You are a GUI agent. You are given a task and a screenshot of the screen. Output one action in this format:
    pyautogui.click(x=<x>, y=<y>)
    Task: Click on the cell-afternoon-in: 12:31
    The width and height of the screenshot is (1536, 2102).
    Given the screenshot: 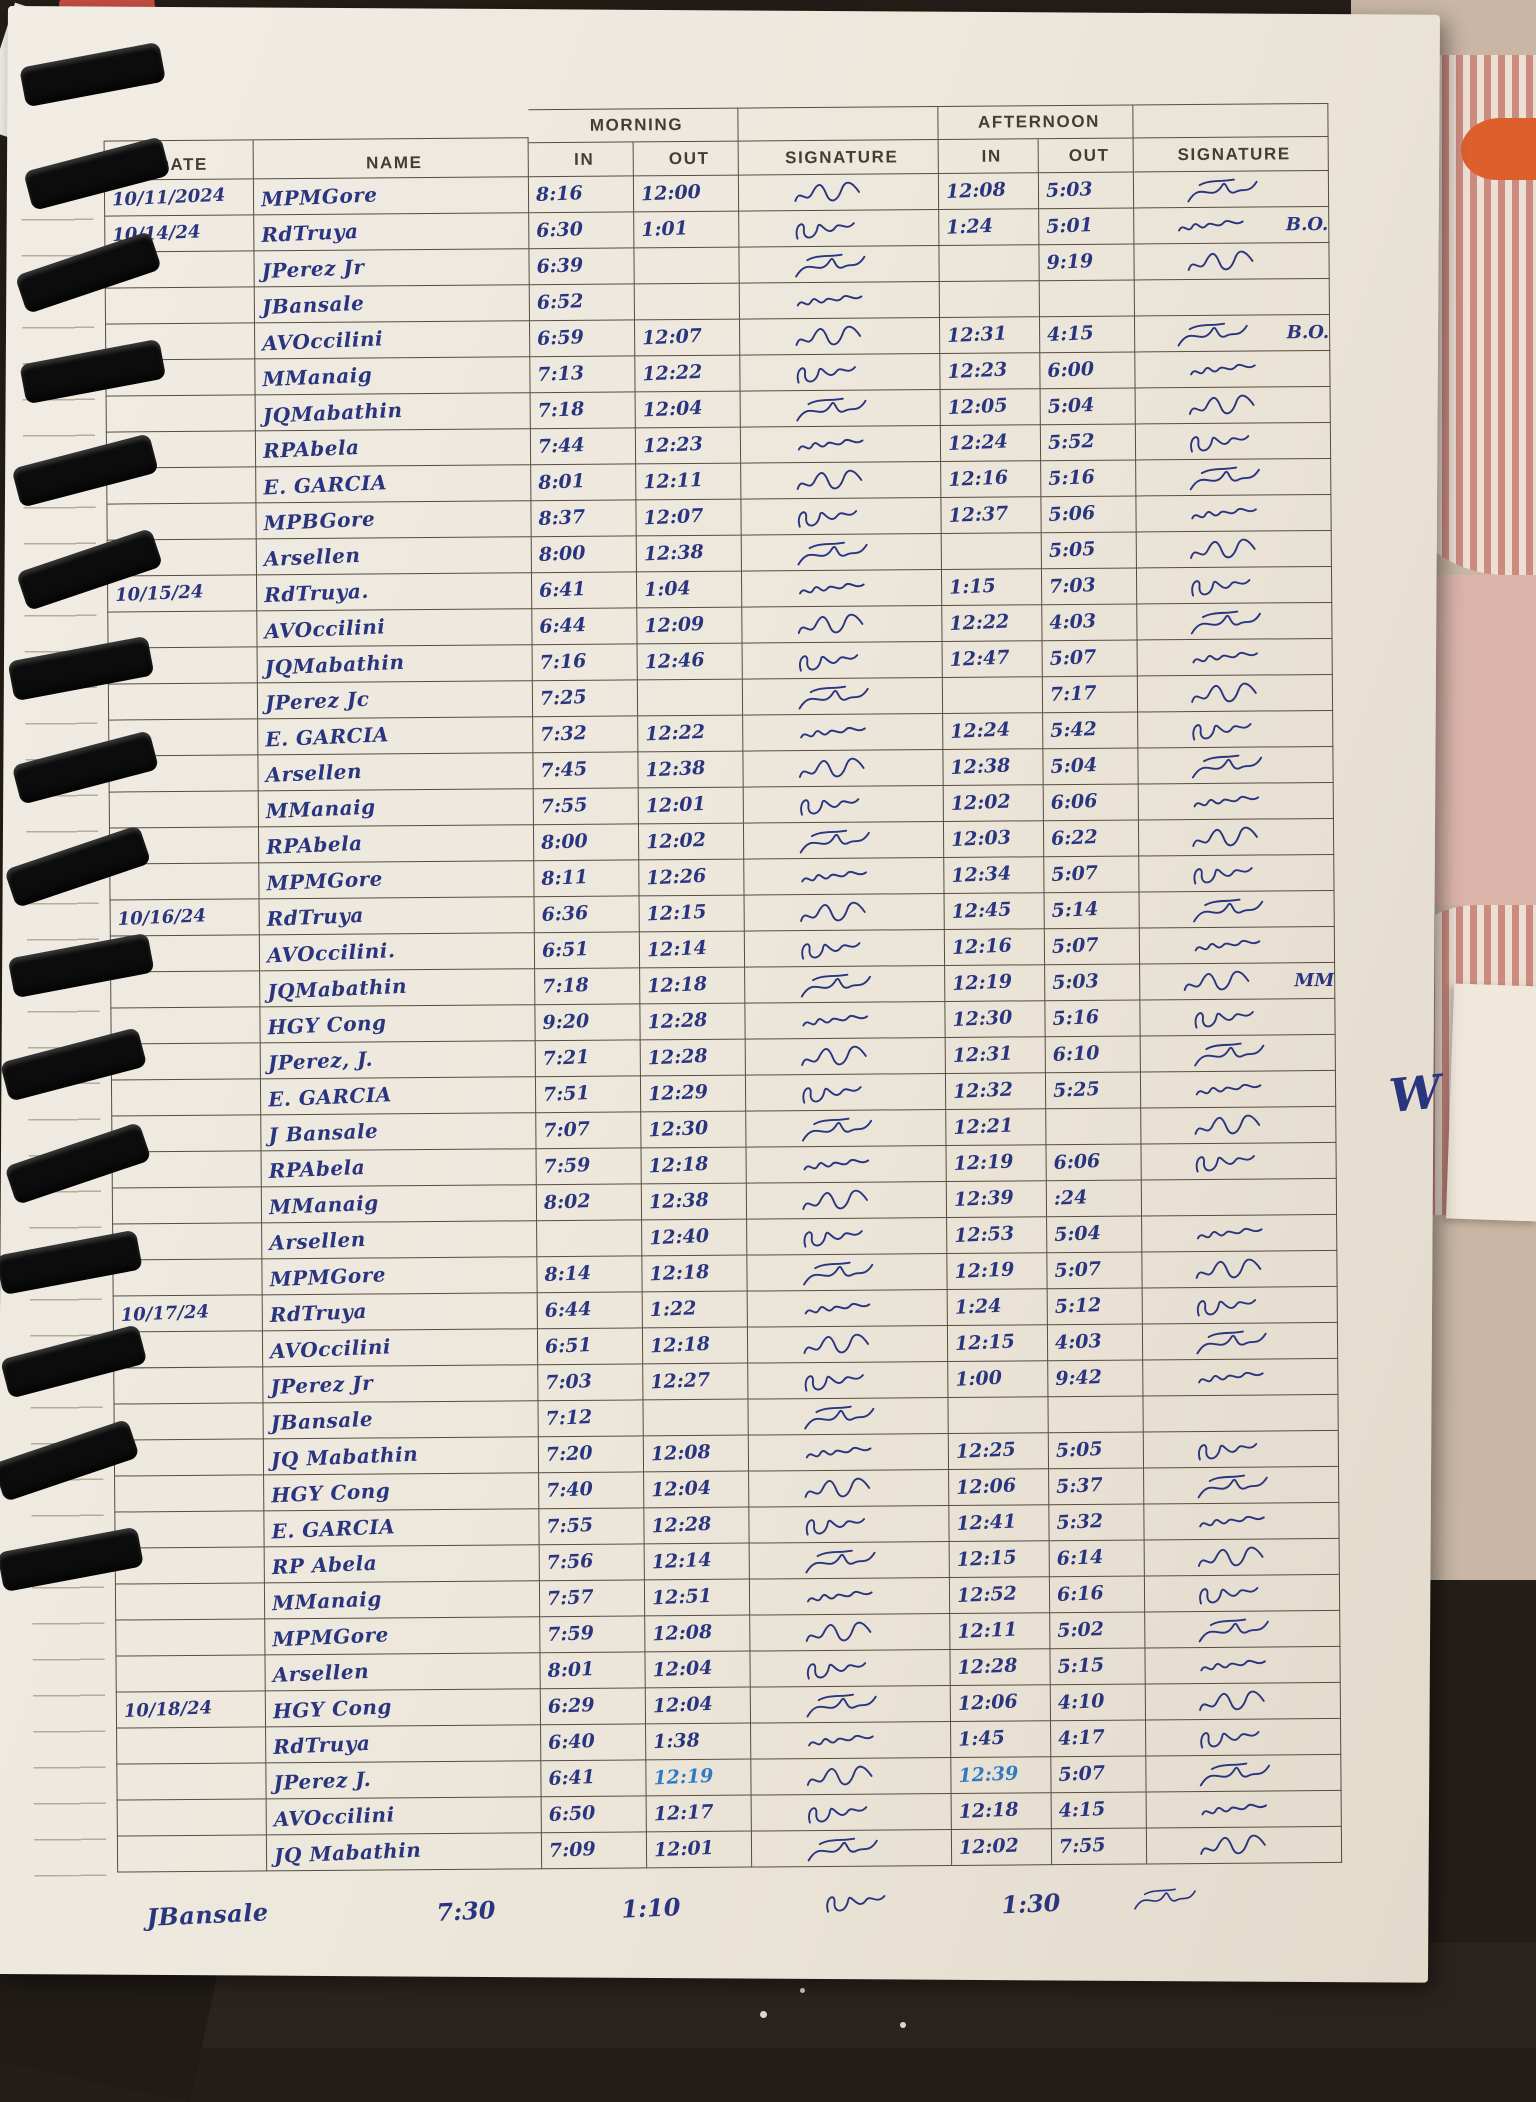 What is the action you would take?
    pyautogui.click(x=995, y=1055)
    